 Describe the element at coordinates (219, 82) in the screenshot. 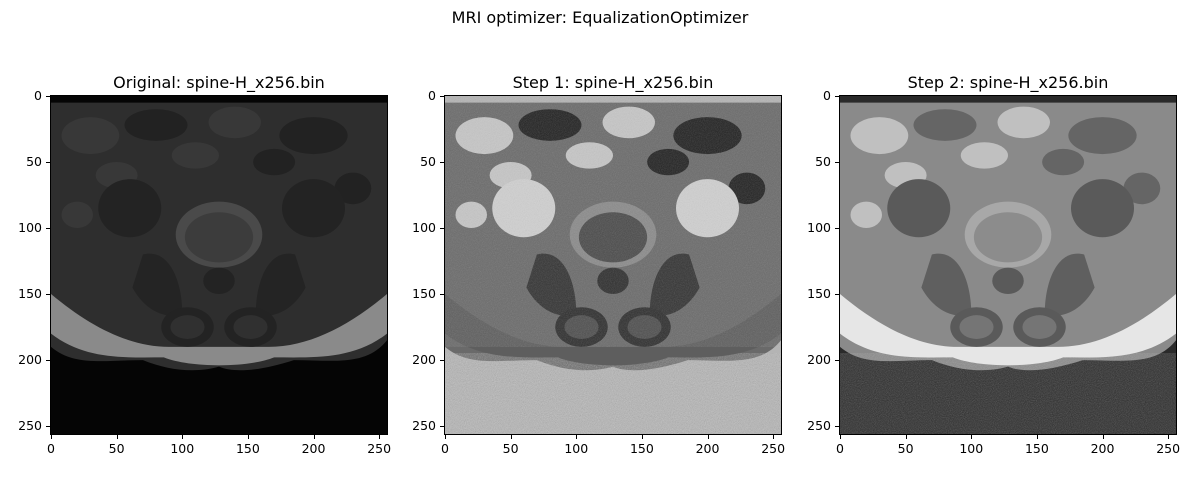

I see `panel-title: Original: spine-H_x256.bin` at that location.